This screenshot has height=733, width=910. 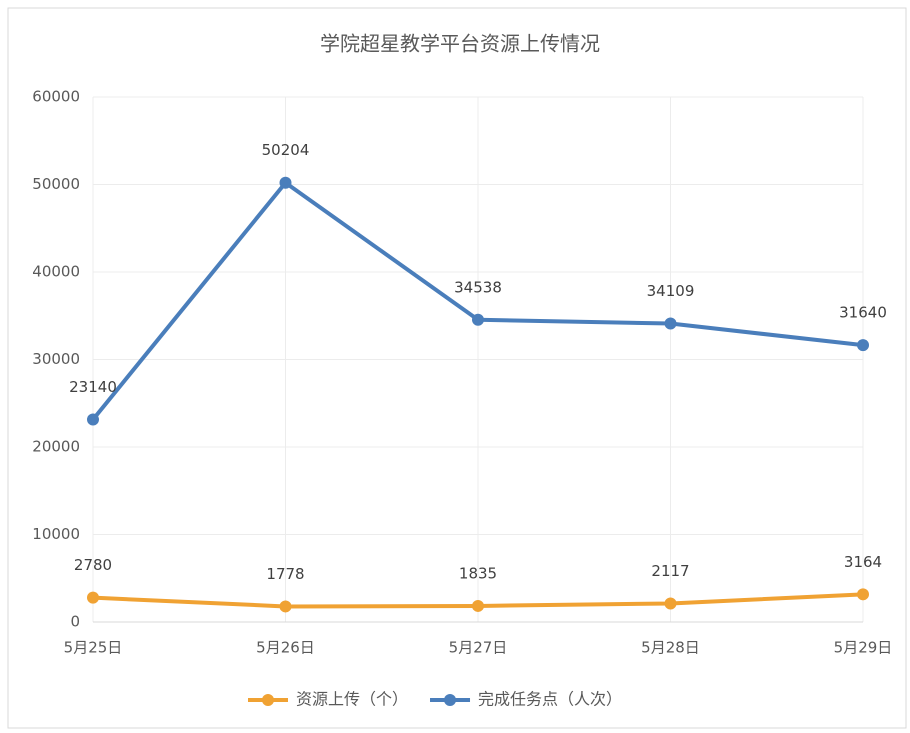 What do you see at coordinates (56, 184) in the screenshot?
I see `y-tick-label: 50000` at bounding box center [56, 184].